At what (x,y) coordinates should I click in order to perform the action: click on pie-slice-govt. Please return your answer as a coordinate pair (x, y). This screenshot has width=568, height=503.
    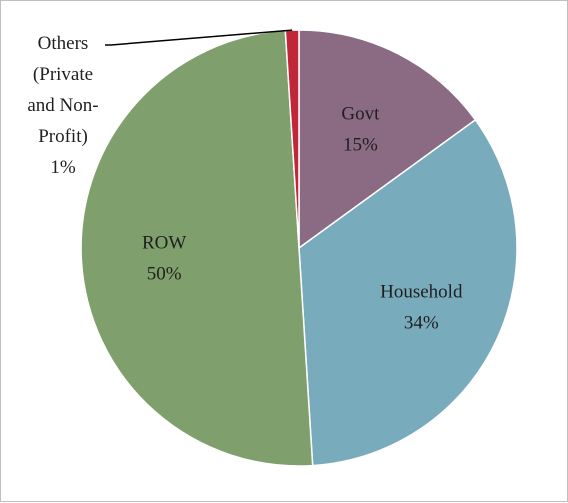
    Looking at the image, I should click on (387, 139).